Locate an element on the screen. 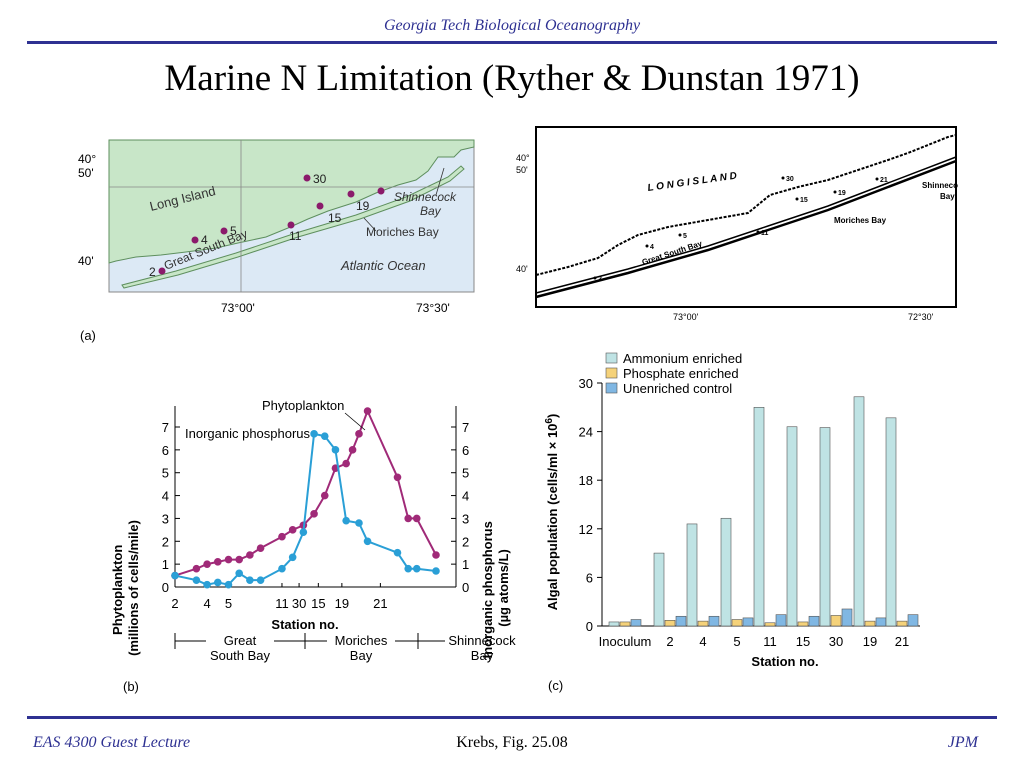  map-b-label-shinnecock: Shinnecock is located at coordinates (940, 185).